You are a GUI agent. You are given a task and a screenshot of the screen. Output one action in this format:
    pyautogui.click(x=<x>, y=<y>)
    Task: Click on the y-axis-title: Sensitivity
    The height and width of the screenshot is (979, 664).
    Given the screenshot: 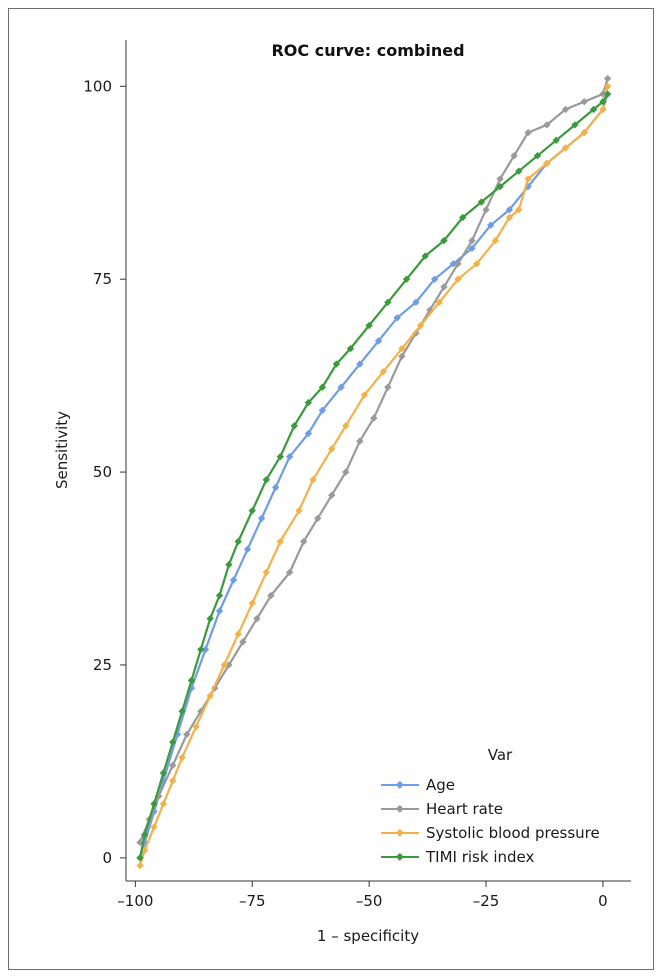 What is the action you would take?
    pyautogui.click(x=62, y=450)
    